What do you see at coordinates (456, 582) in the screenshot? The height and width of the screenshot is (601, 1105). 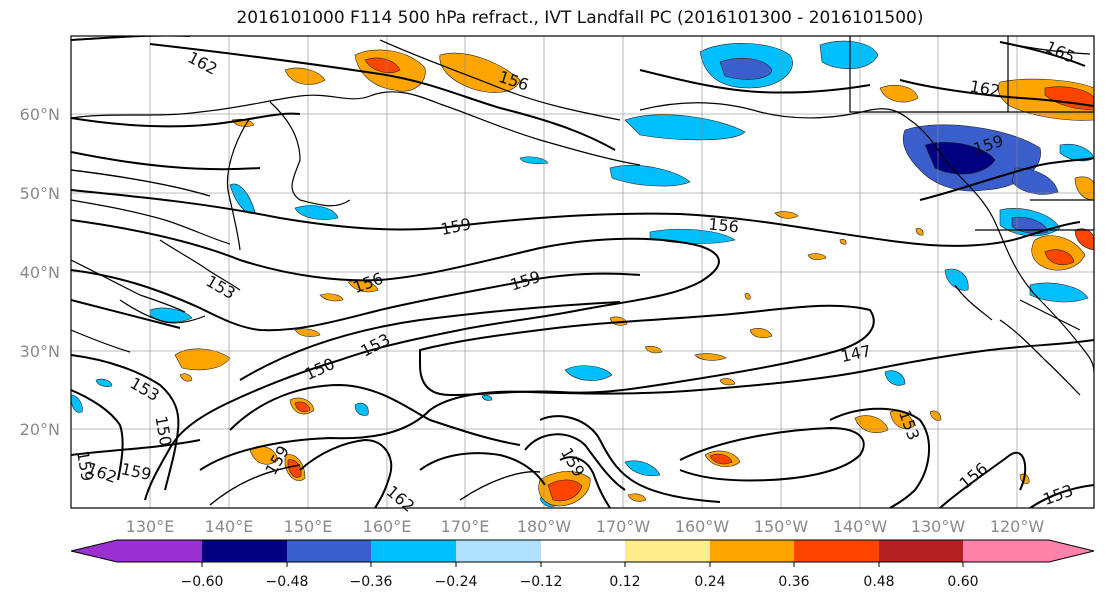 I see `colorbar-tick-label: −0.24` at bounding box center [456, 582].